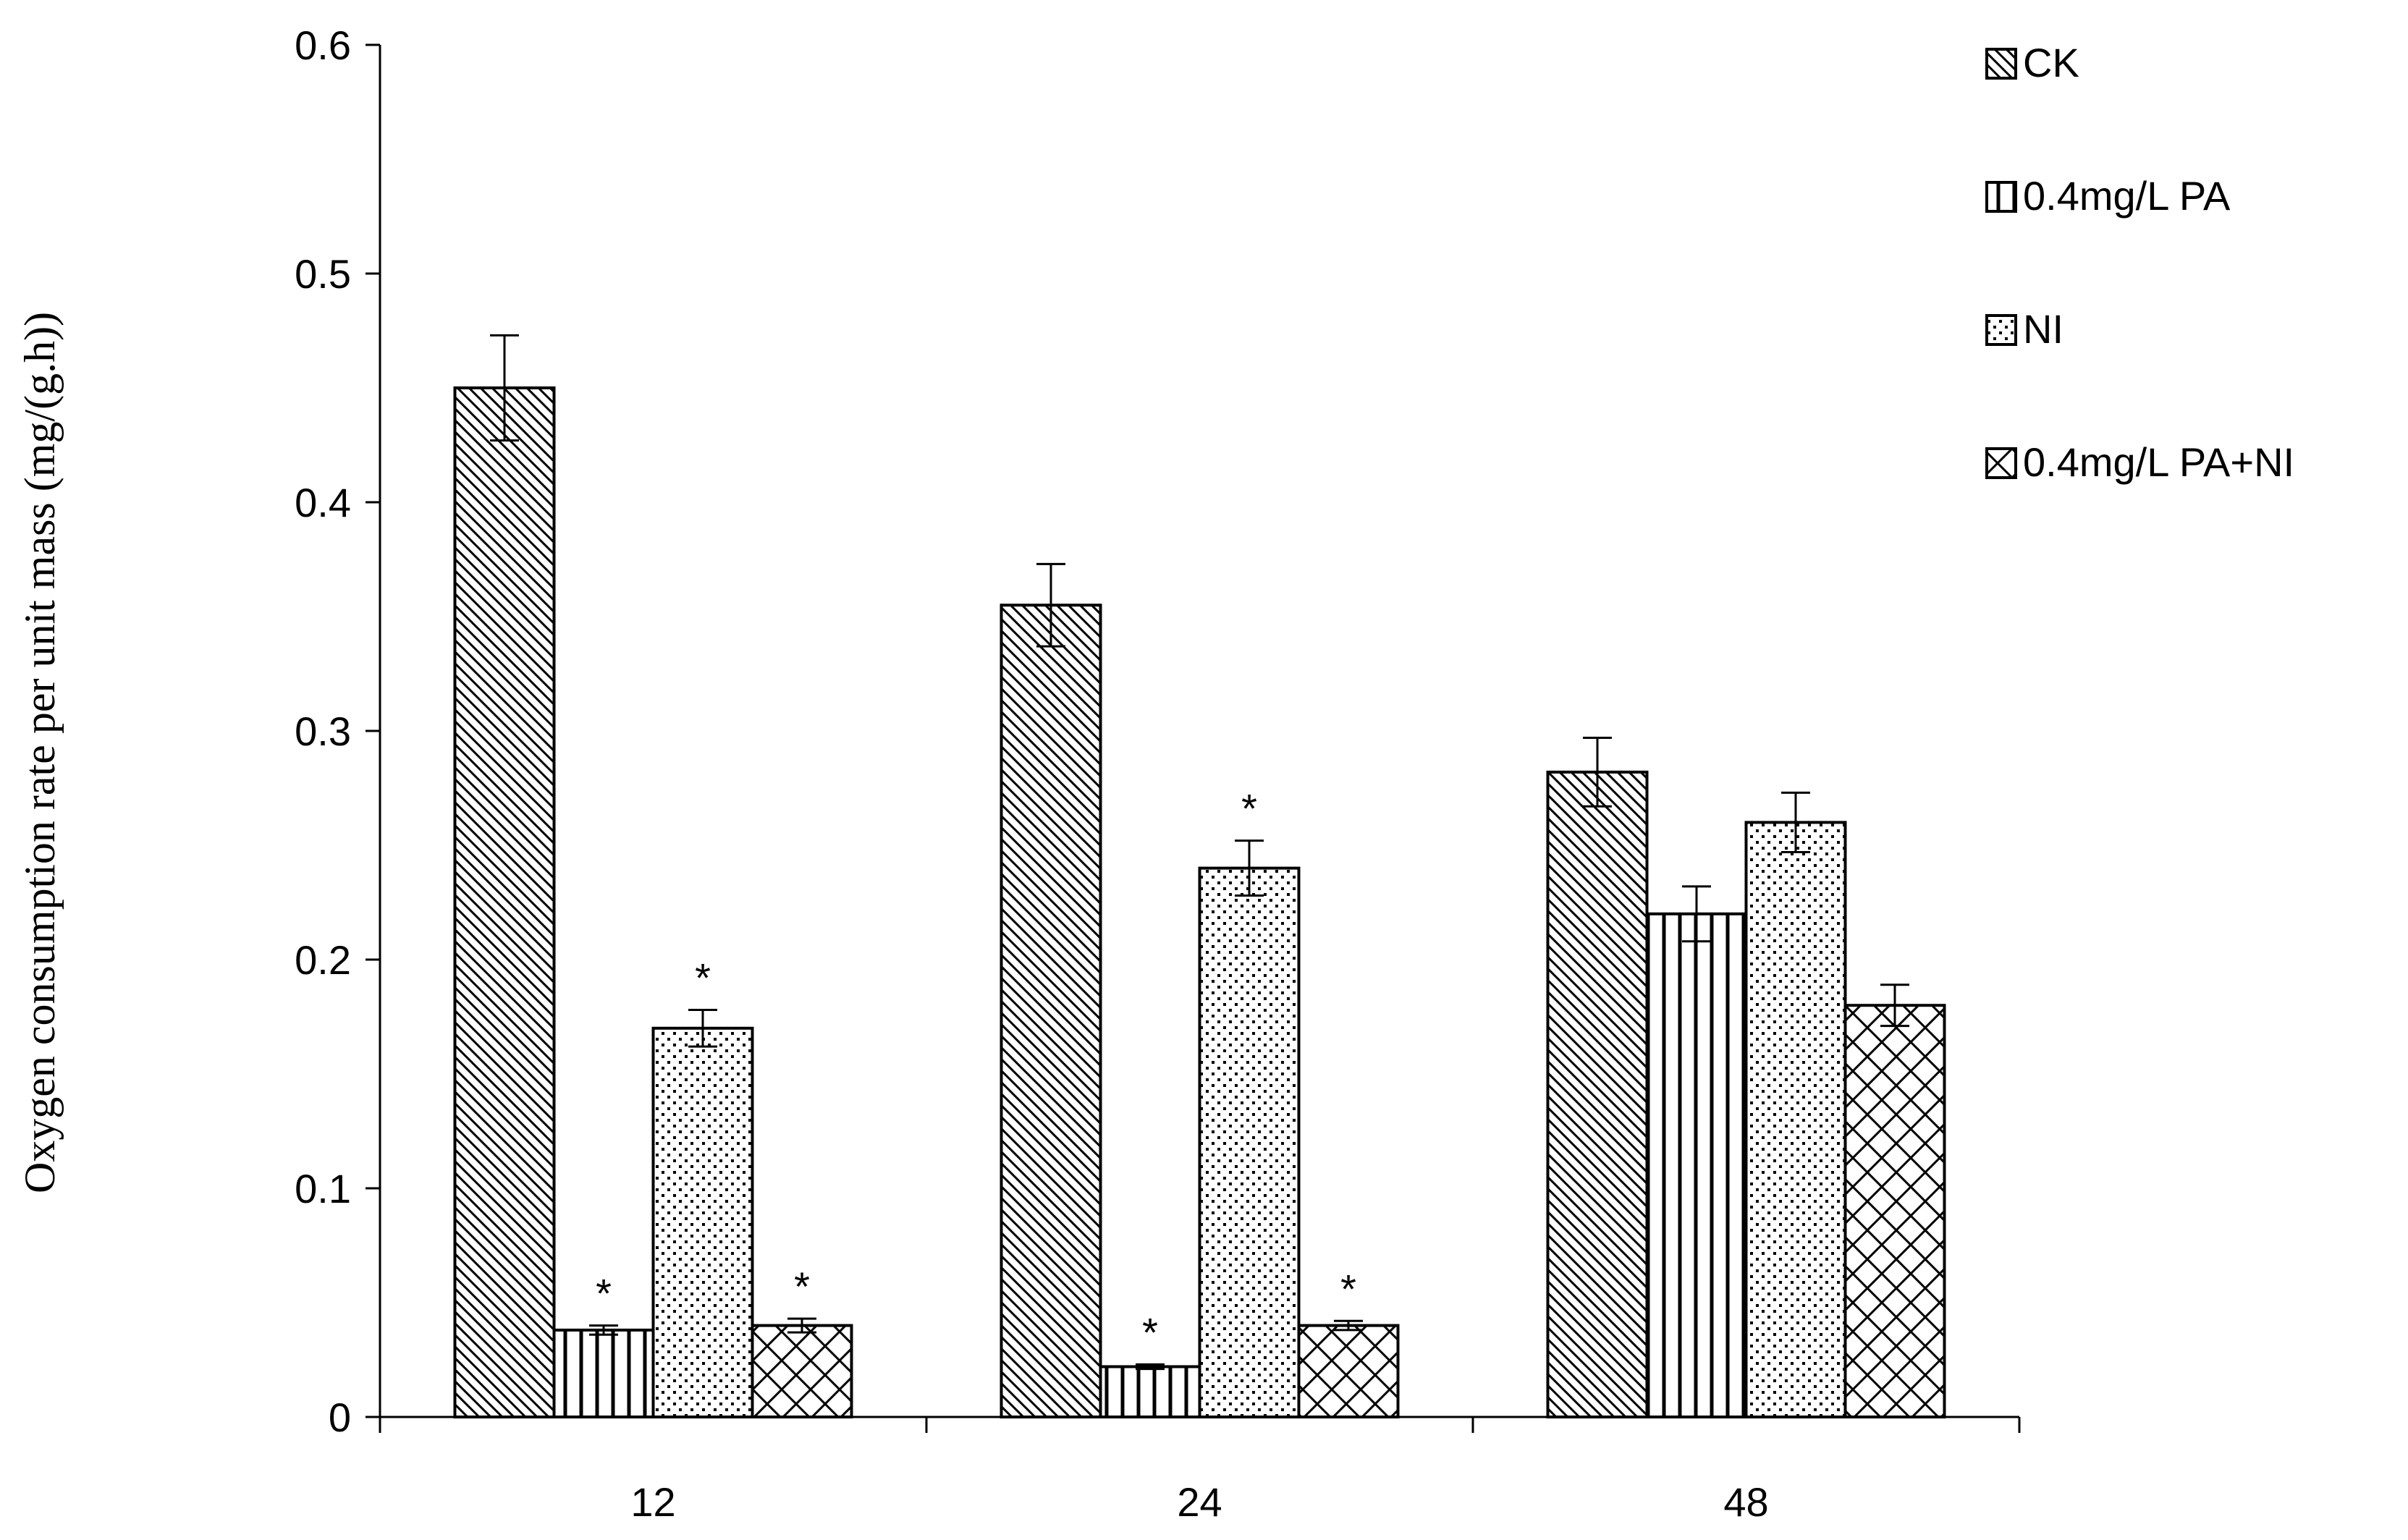  Describe the element at coordinates (340, 1417) in the screenshot. I see `y-tick-label: 0` at that location.